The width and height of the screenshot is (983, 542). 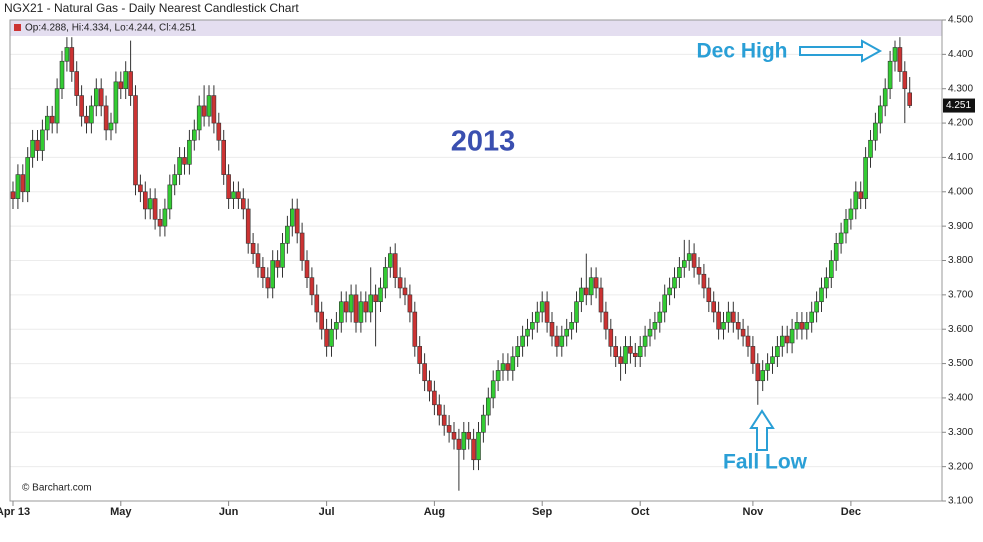 I want to click on y-tick-label: 3.100, so click(x=960, y=501).